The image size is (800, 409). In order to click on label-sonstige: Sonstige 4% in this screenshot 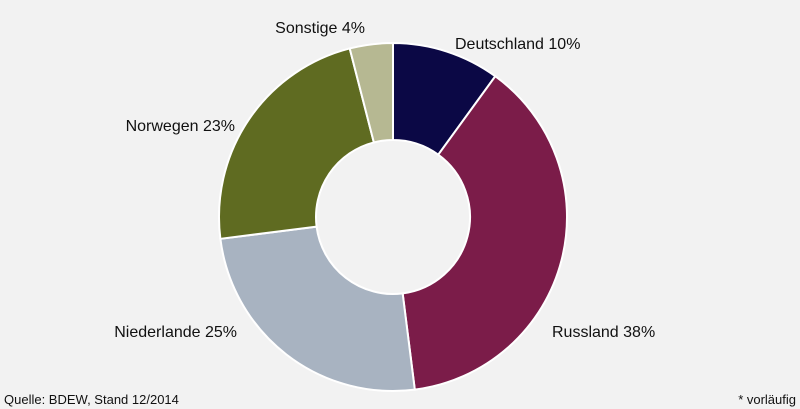, I will do `click(320, 28)`.